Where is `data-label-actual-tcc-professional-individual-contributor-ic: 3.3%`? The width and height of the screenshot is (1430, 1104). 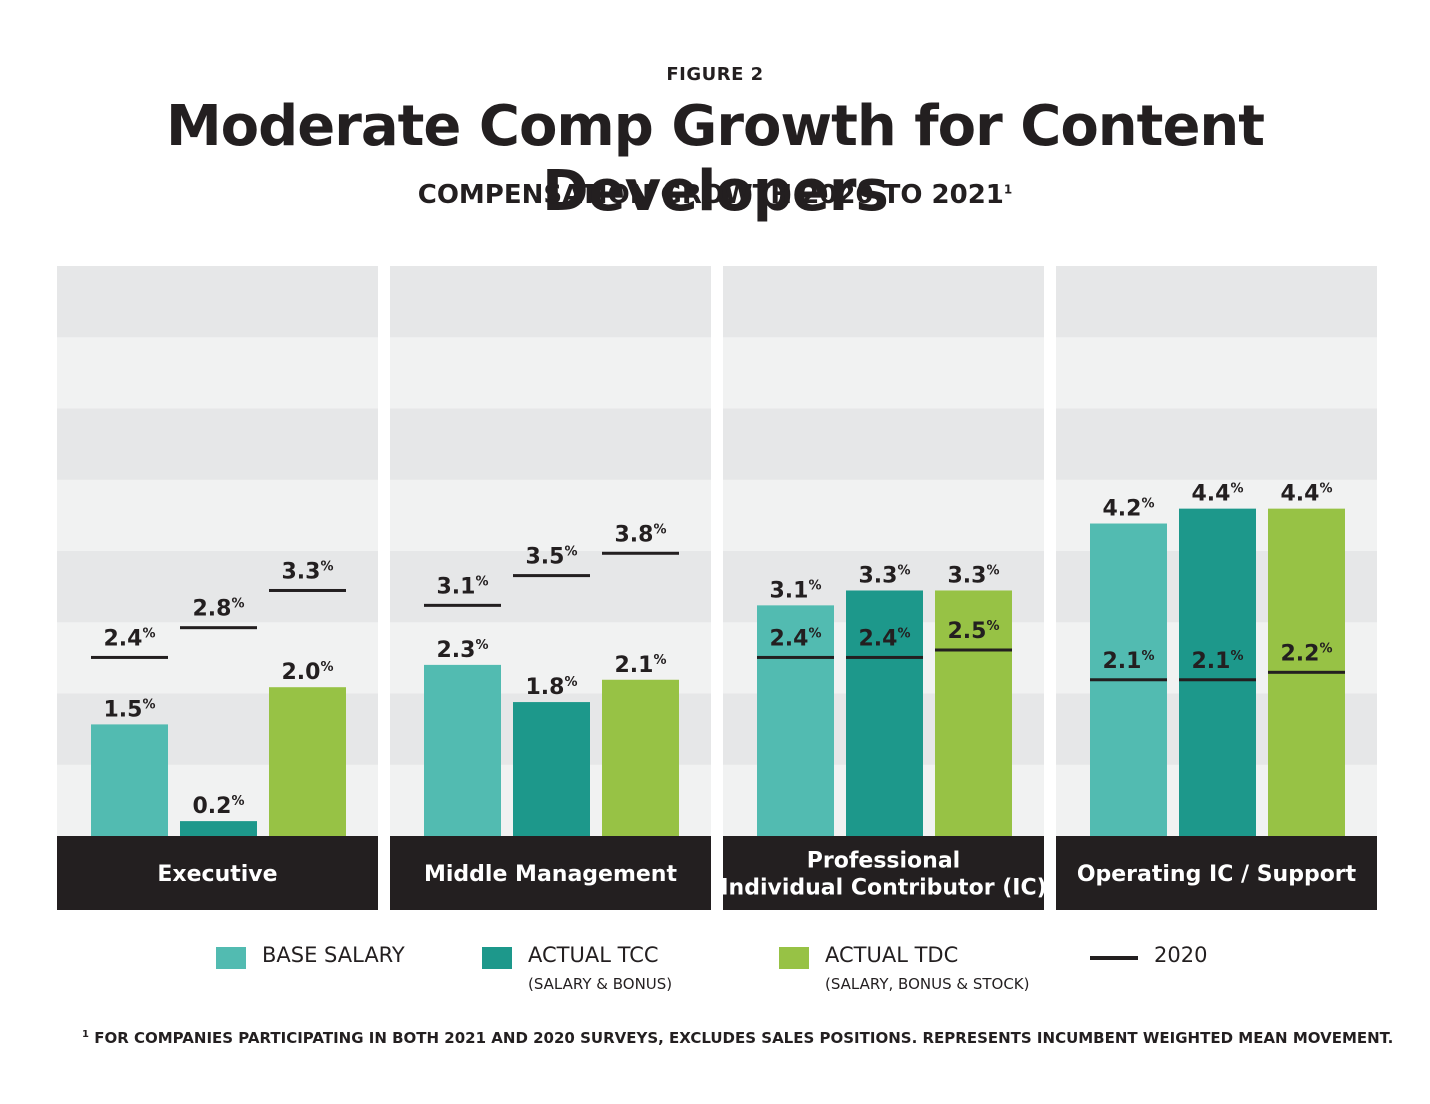 data-label-actual-tcc-professional-individual-contributor-ic: 3.3% is located at coordinates (884, 575).